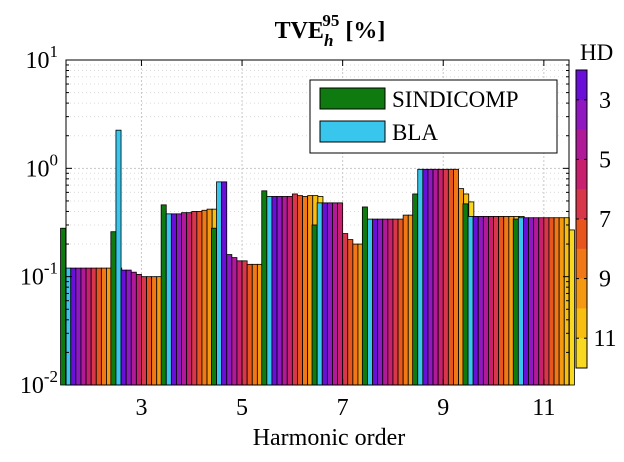 This screenshot has height=462, width=624. What do you see at coordinates (39, 275) in the screenshot?
I see `y-tick-label: 10⁻¹` at bounding box center [39, 275].